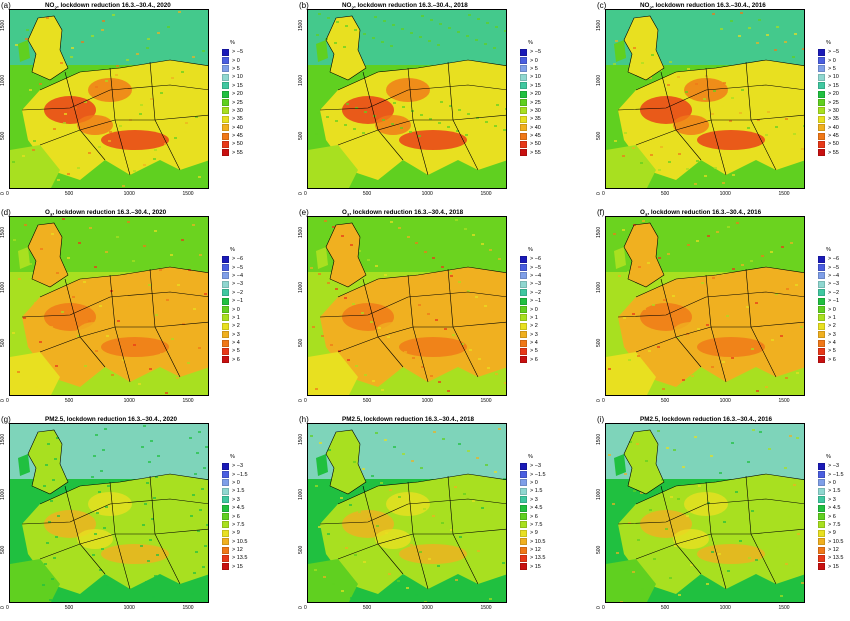  I want to click on legend-entry: > 30, so click(232, 111).